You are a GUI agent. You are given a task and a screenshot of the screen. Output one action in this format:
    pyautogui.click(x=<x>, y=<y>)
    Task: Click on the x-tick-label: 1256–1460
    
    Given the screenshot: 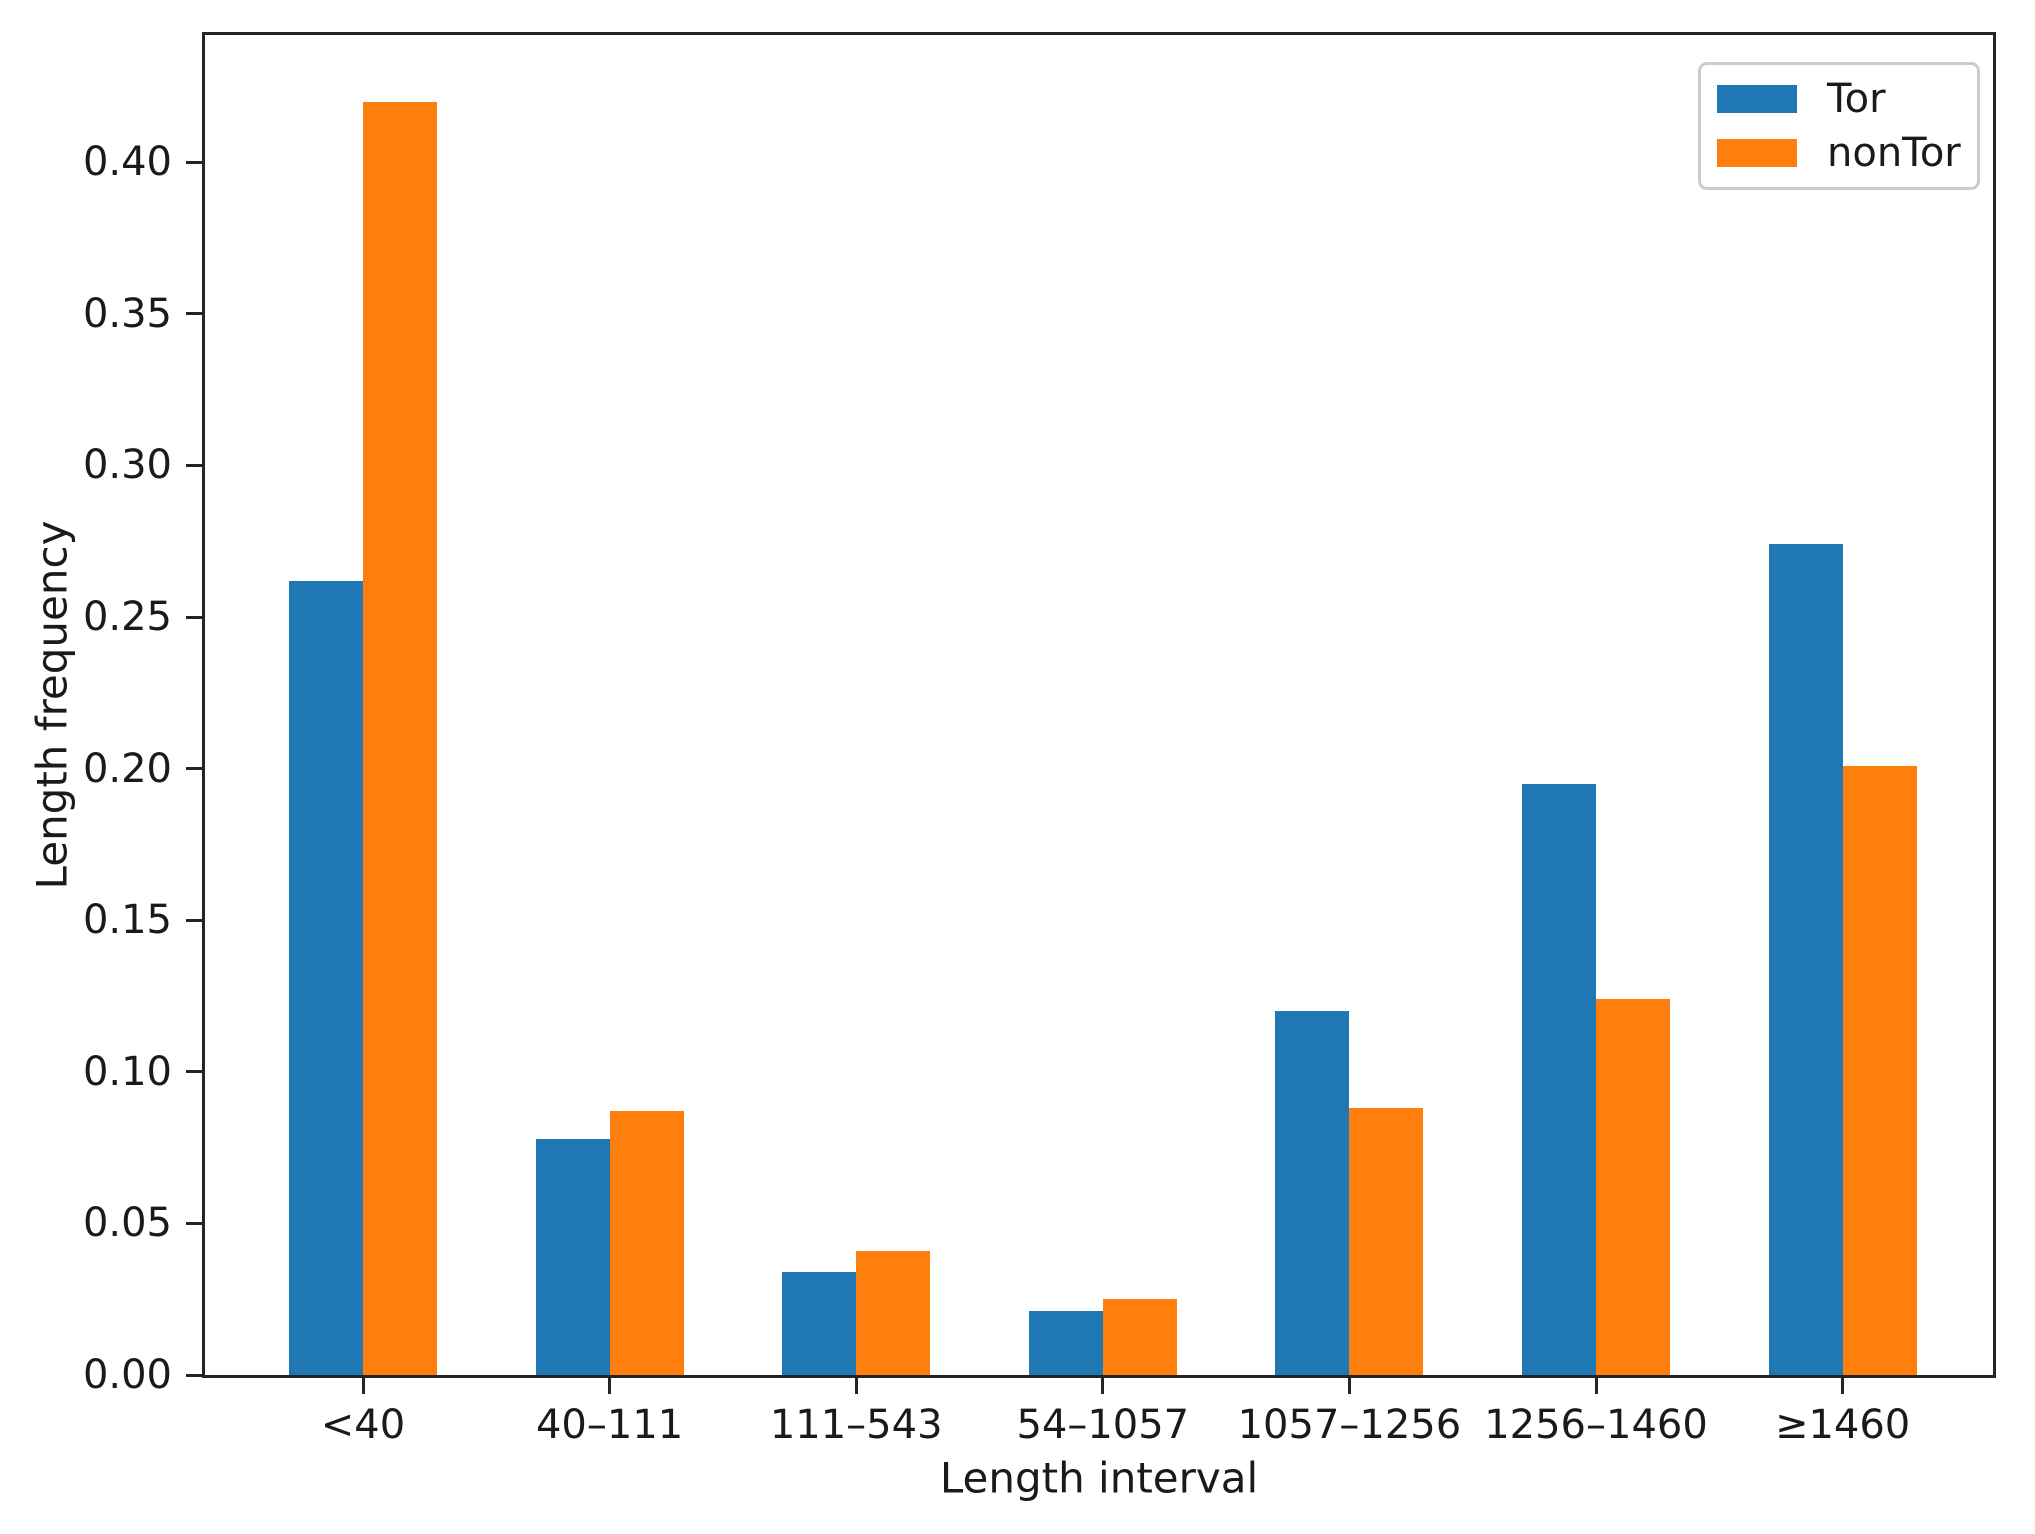 What is the action you would take?
    pyautogui.click(x=1596, y=1425)
    